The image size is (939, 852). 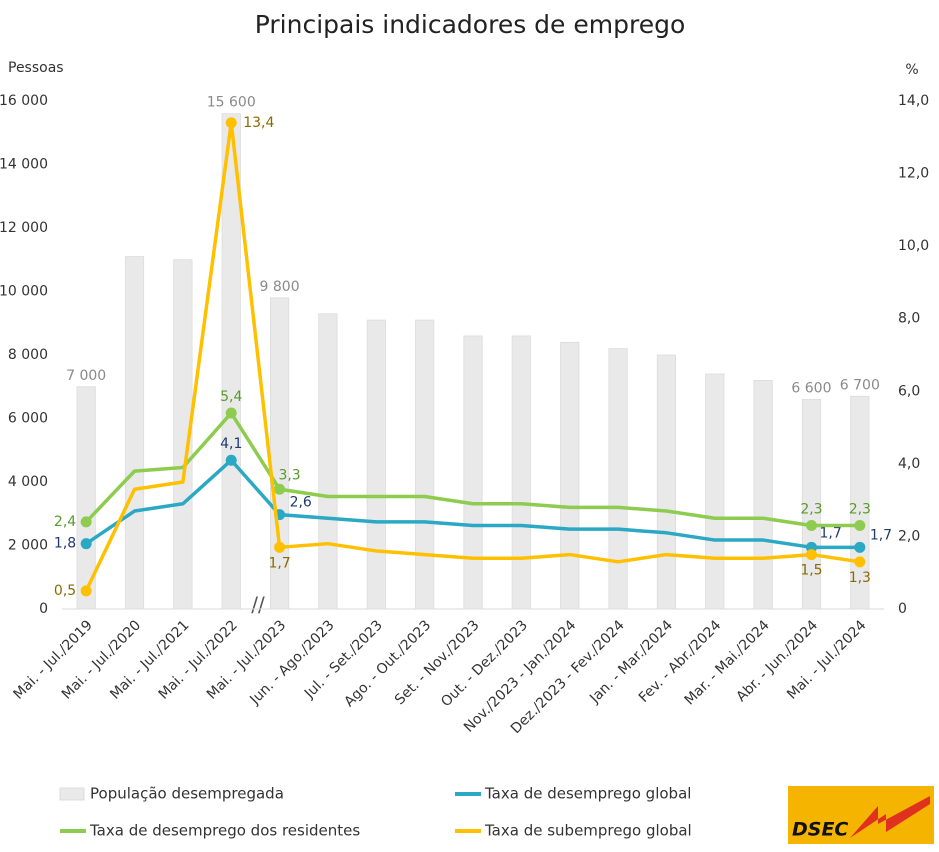 What do you see at coordinates (913, 174) in the screenshot?
I see `y2-tick-label: 12,0` at bounding box center [913, 174].